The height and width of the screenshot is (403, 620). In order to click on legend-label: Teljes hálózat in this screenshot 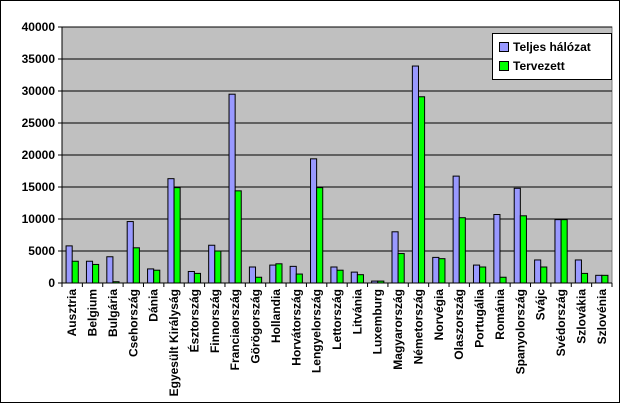, I will do `click(552, 46)`.